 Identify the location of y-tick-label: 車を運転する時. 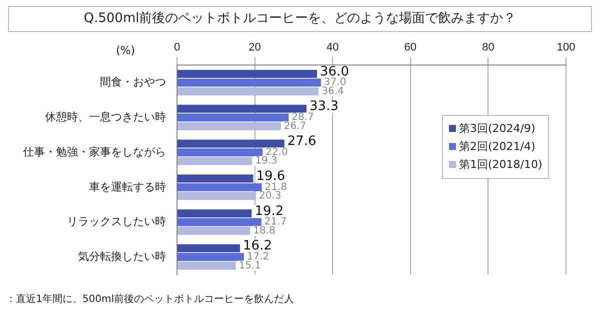
(127, 187).